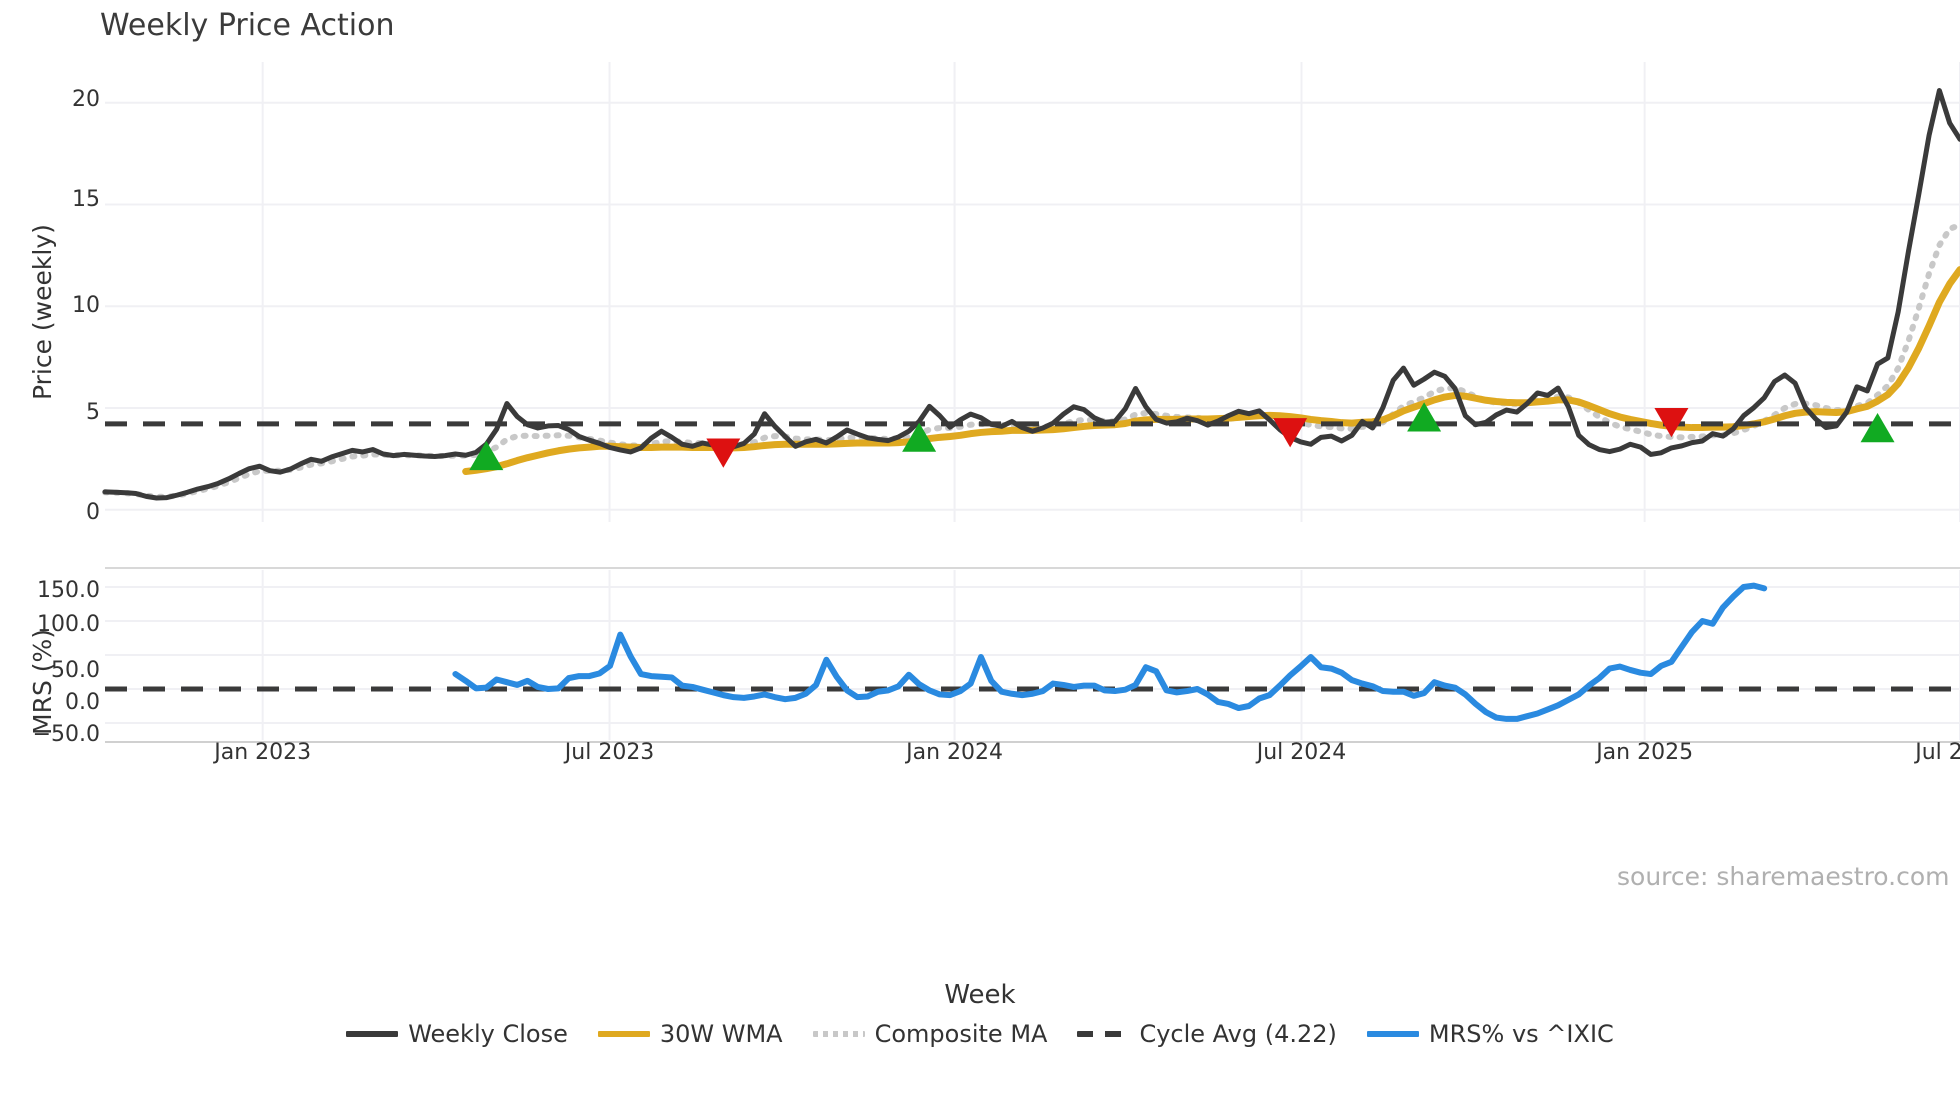 Image resolution: width=1960 pixels, height=1102 pixels. I want to click on page-title: Weekly Price Action, so click(247, 25).